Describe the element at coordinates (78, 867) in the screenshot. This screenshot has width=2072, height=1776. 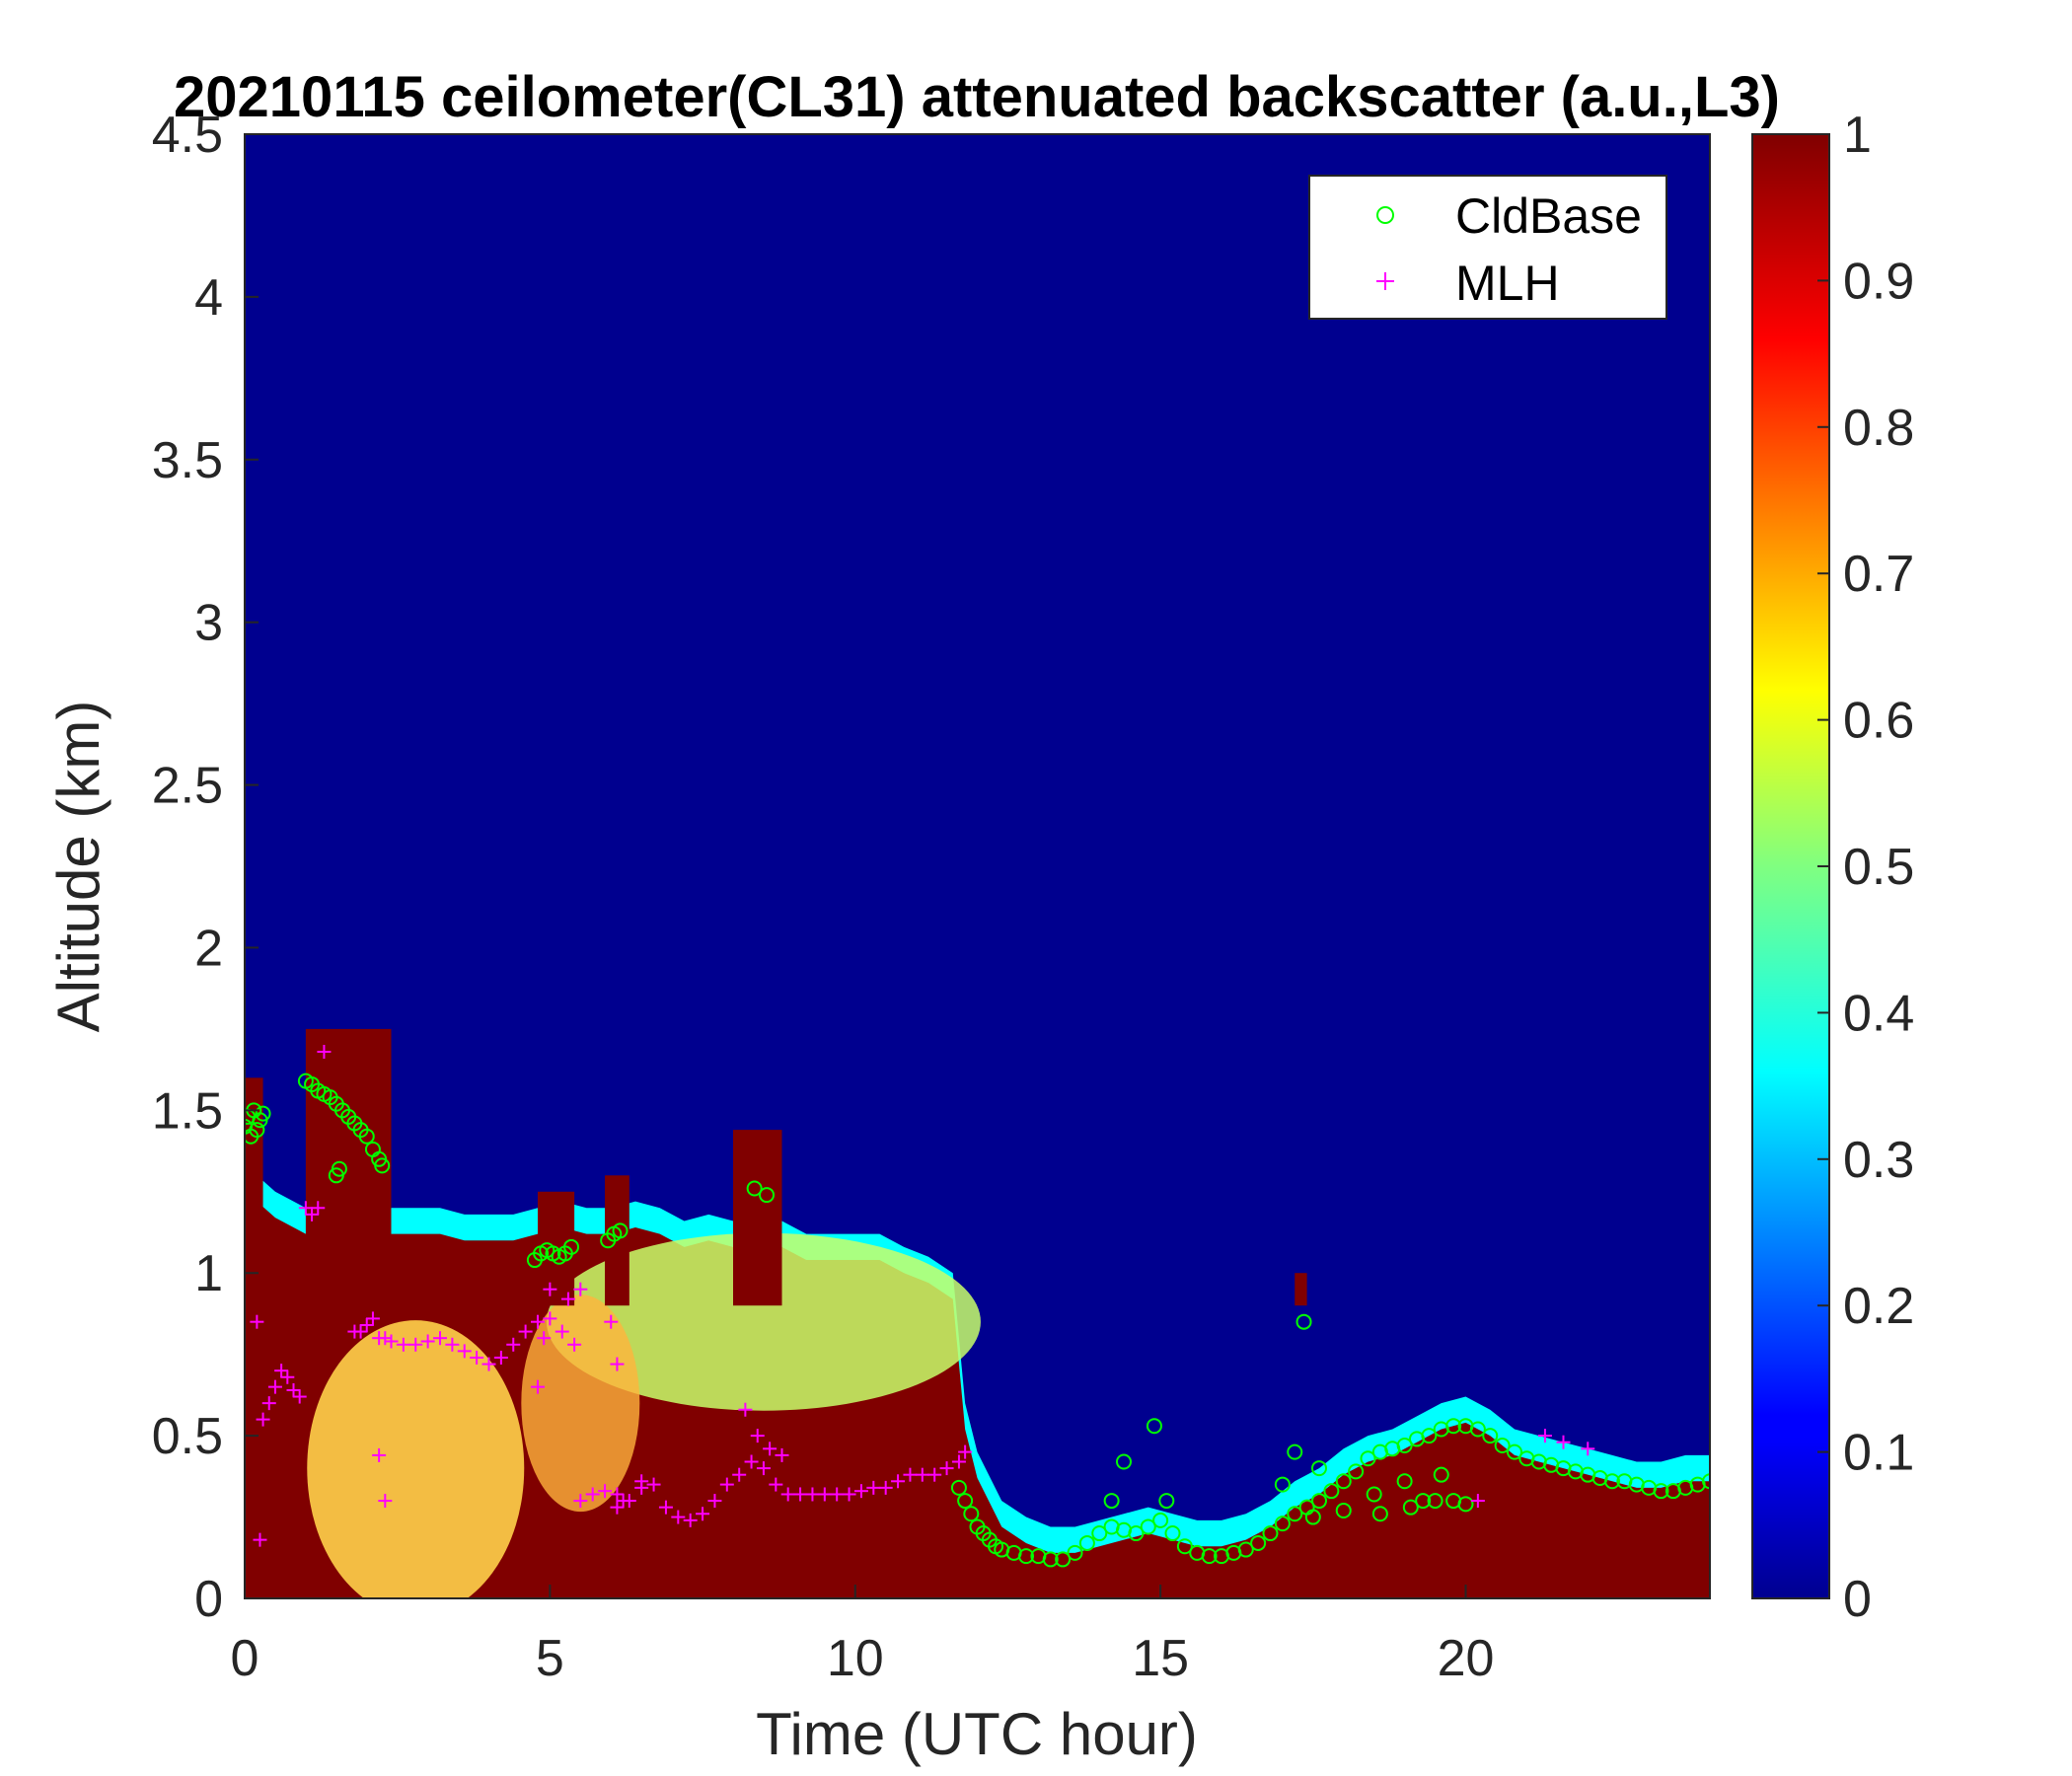
I see `y-axis-label: Altitude (km)` at that location.